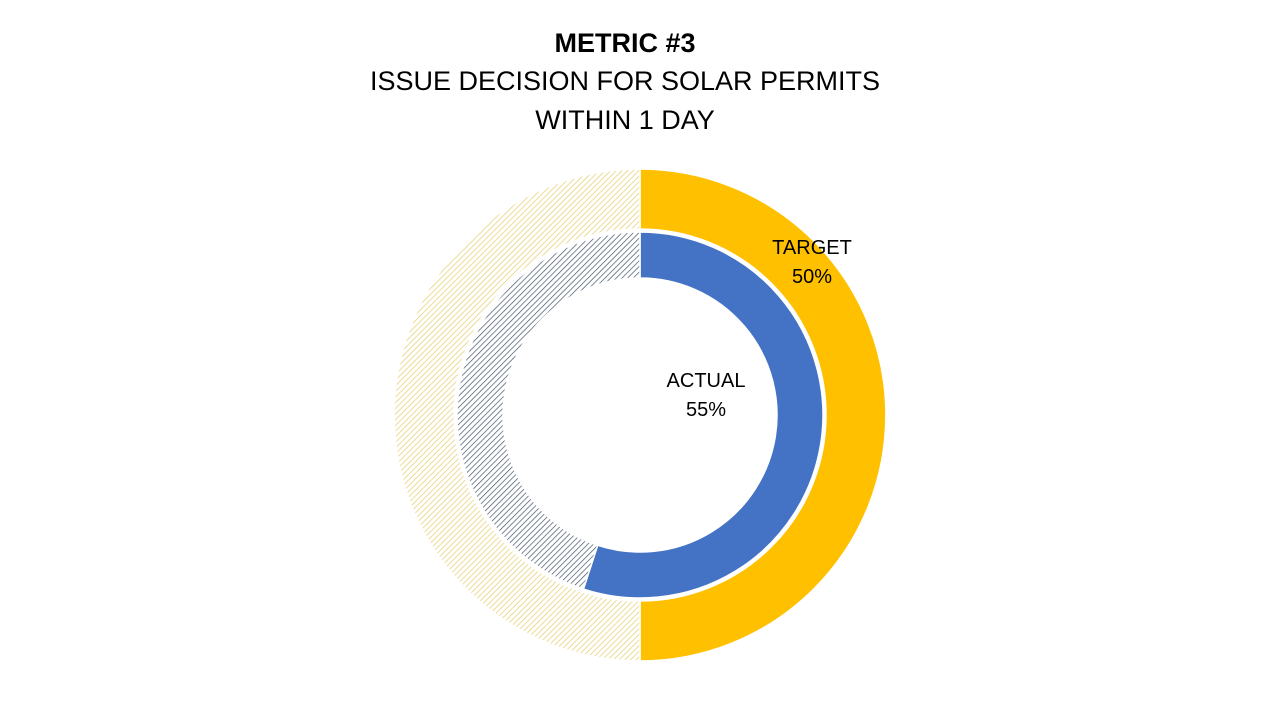 Image resolution: width=1280 pixels, height=720 pixels. Describe the element at coordinates (625, 43) in the screenshot. I see `chart-title: METRIC #3` at that location.